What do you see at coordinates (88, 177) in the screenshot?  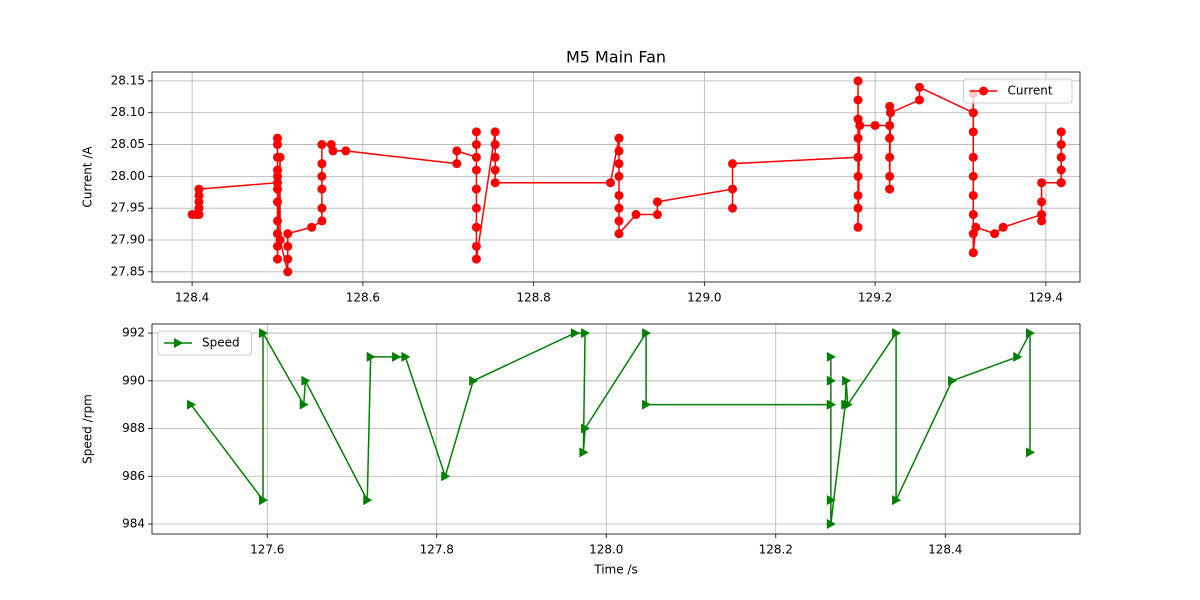 I see `y-axis-label: Current /A` at bounding box center [88, 177].